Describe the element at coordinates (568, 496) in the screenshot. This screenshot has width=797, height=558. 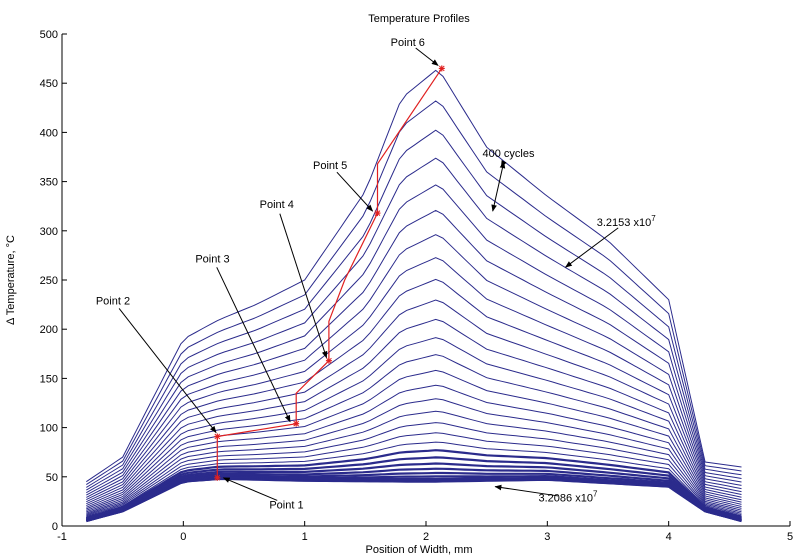
I see `annotation-label: 3.2086 x10⁷` at that location.